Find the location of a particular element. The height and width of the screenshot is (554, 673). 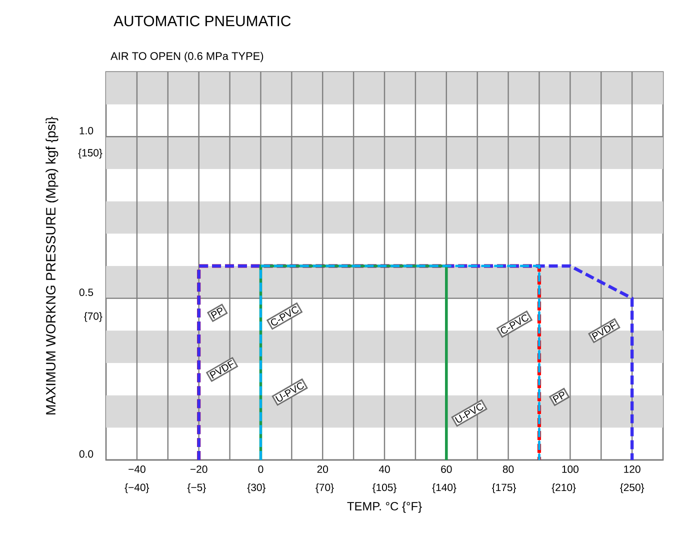

y-tick-label: 0.5 is located at coordinates (86, 292).